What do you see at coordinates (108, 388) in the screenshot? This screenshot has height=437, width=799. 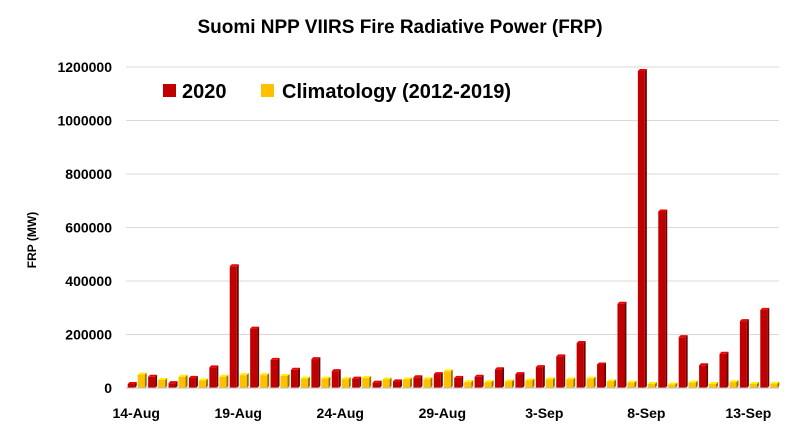 I see `y-tick-label: 0` at bounding box center [108, 388].